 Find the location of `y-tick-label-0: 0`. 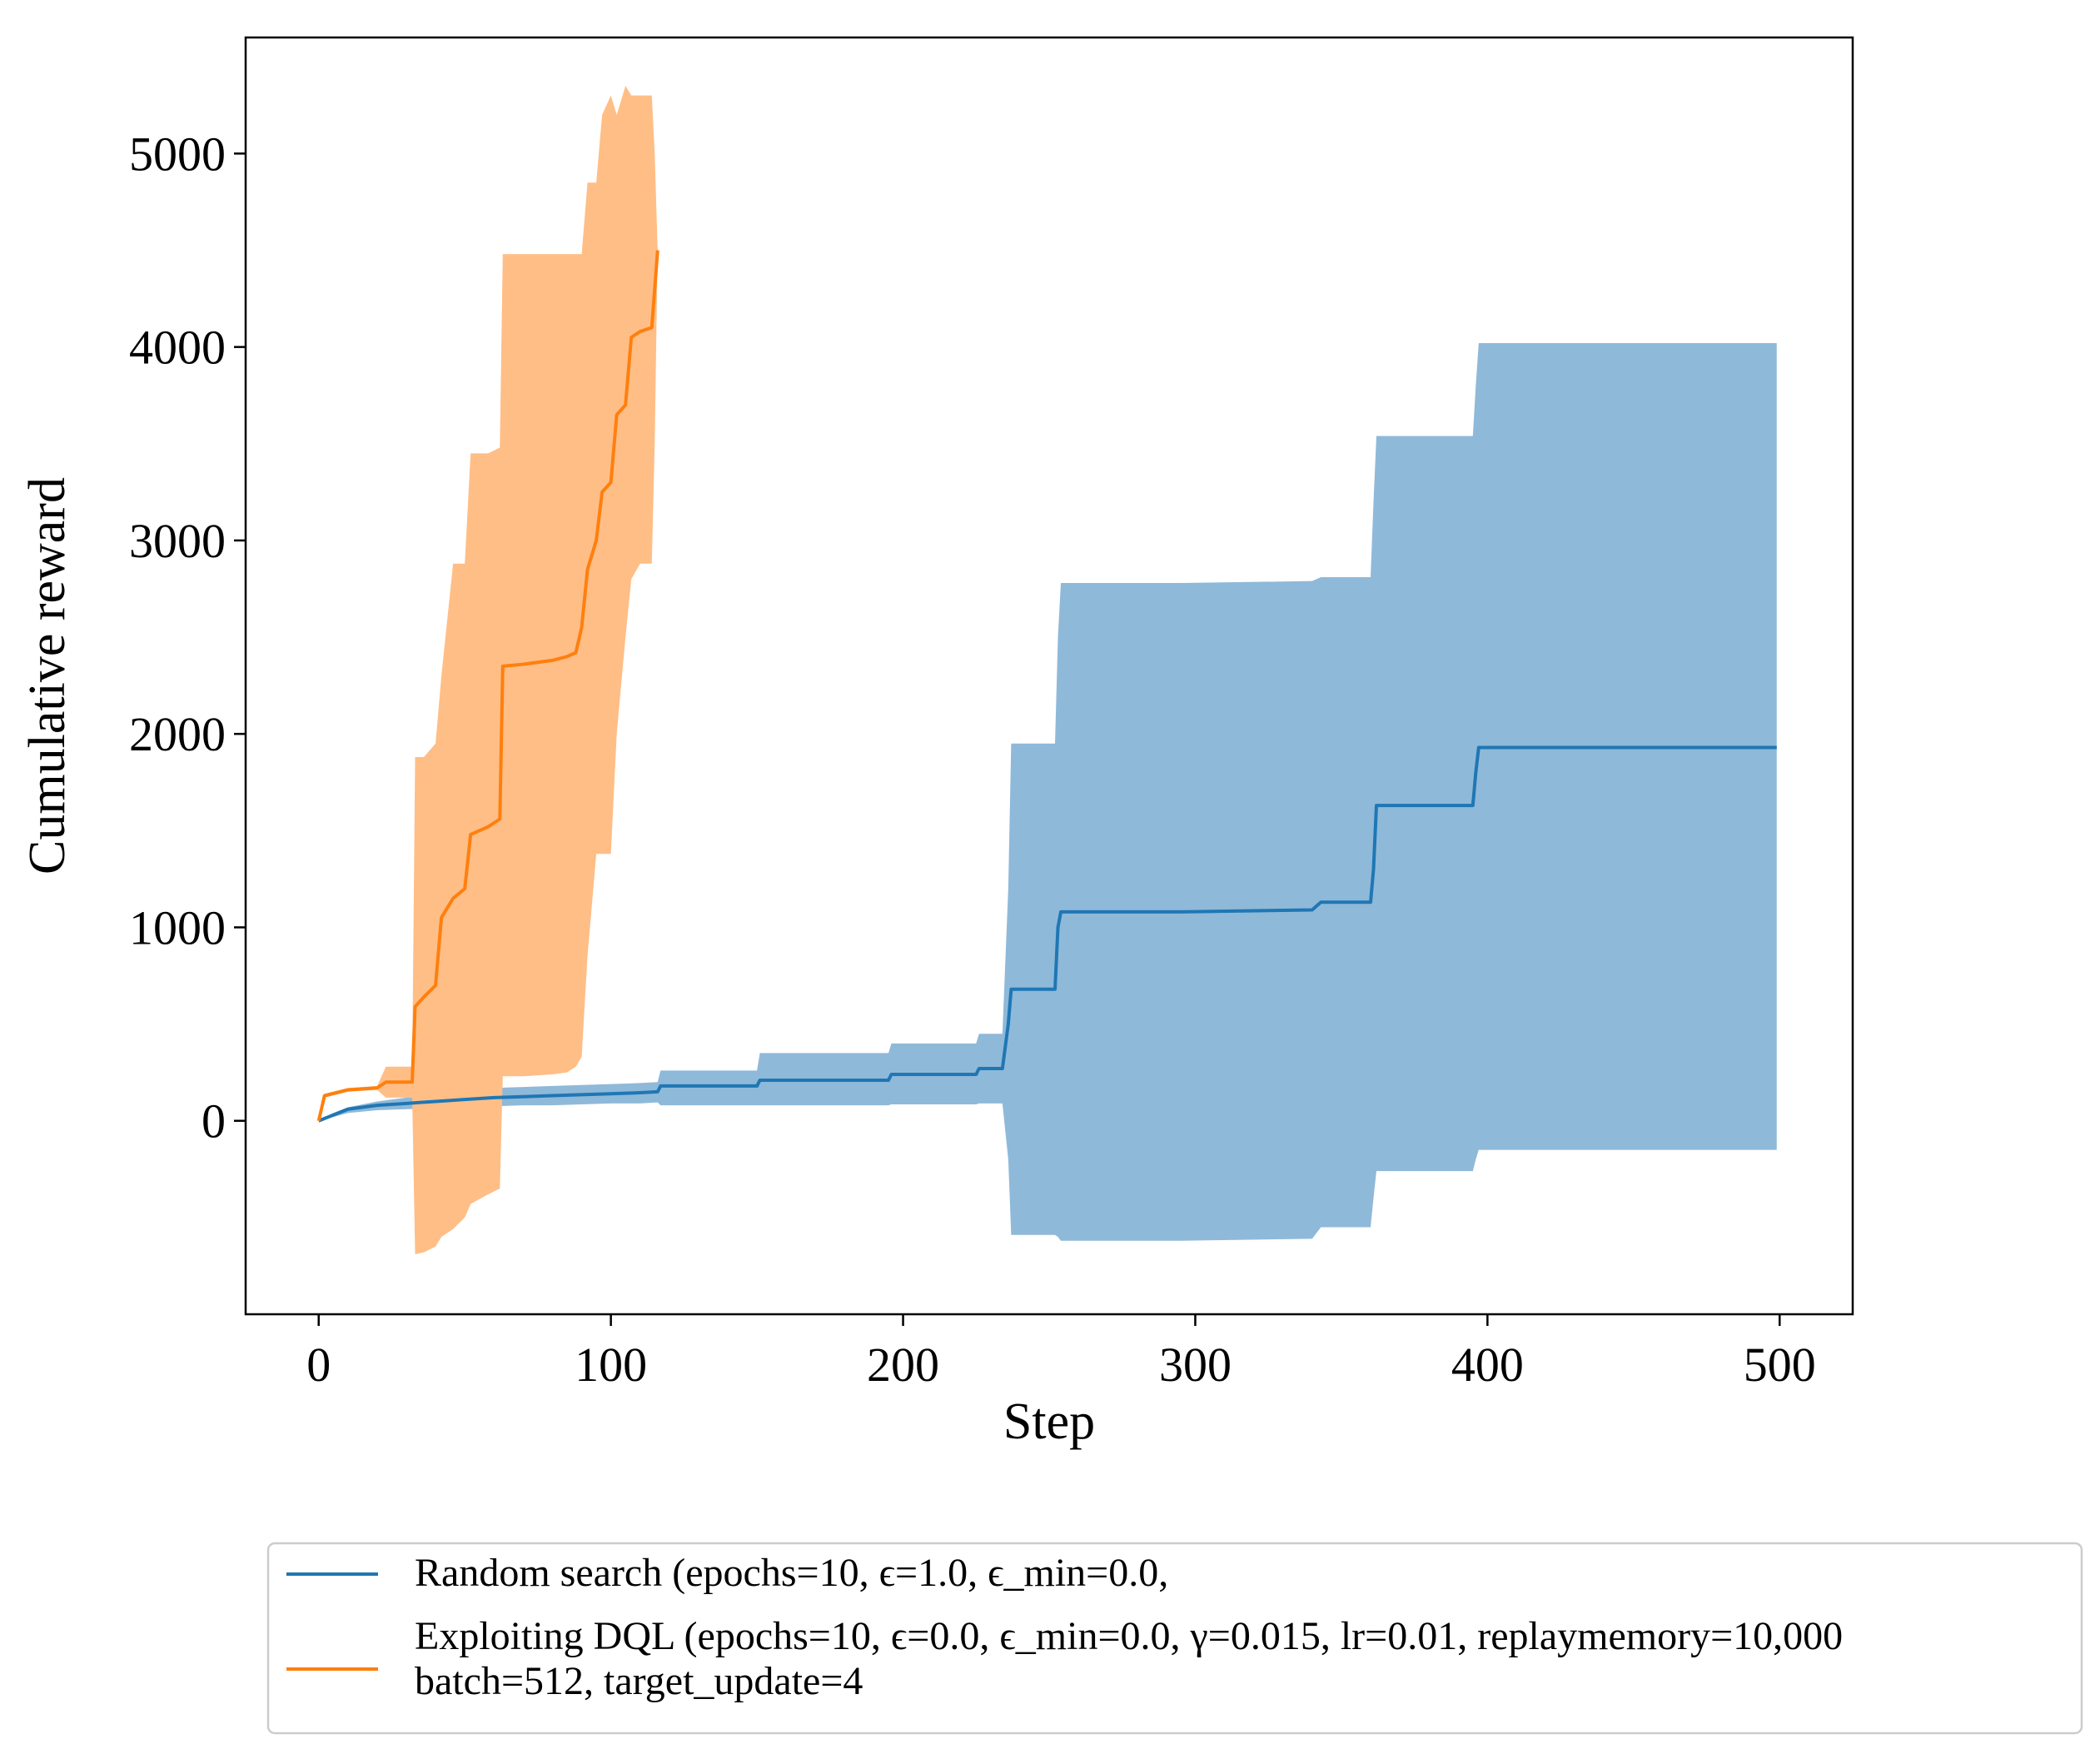

y-tick-label-0: 0 is located at coordinates (214, 1121).